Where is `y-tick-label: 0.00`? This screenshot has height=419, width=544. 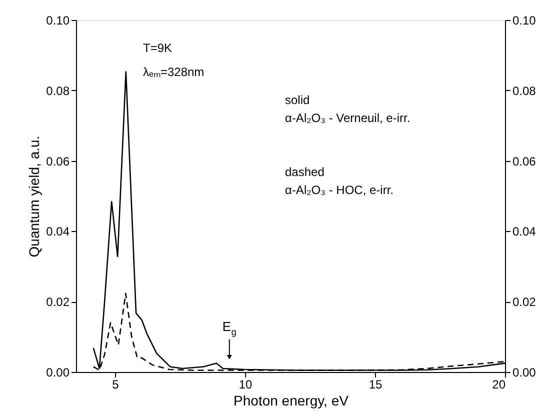
y-tick-label: 0.00 is located at coordinates (58, 373).